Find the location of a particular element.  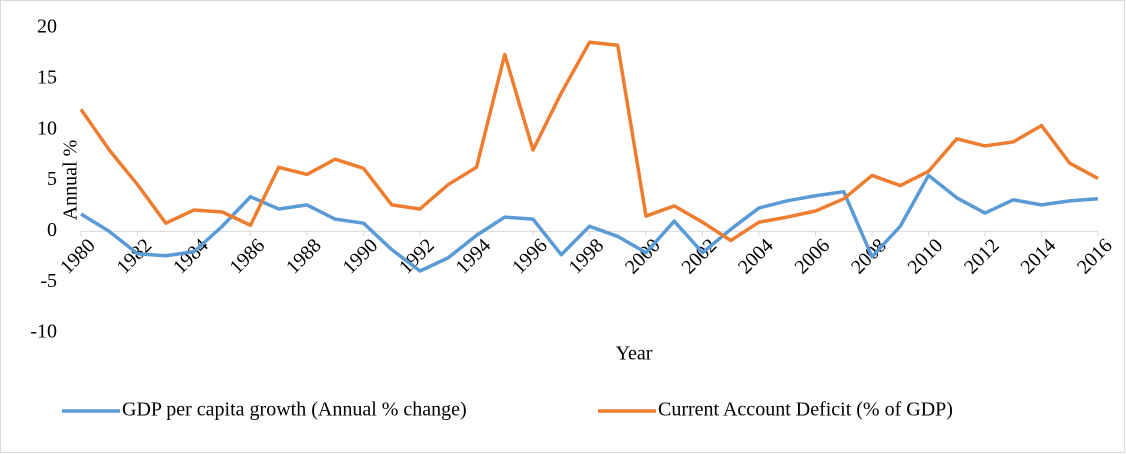

x-axis-label: Year is located at coordinates (634, 354).